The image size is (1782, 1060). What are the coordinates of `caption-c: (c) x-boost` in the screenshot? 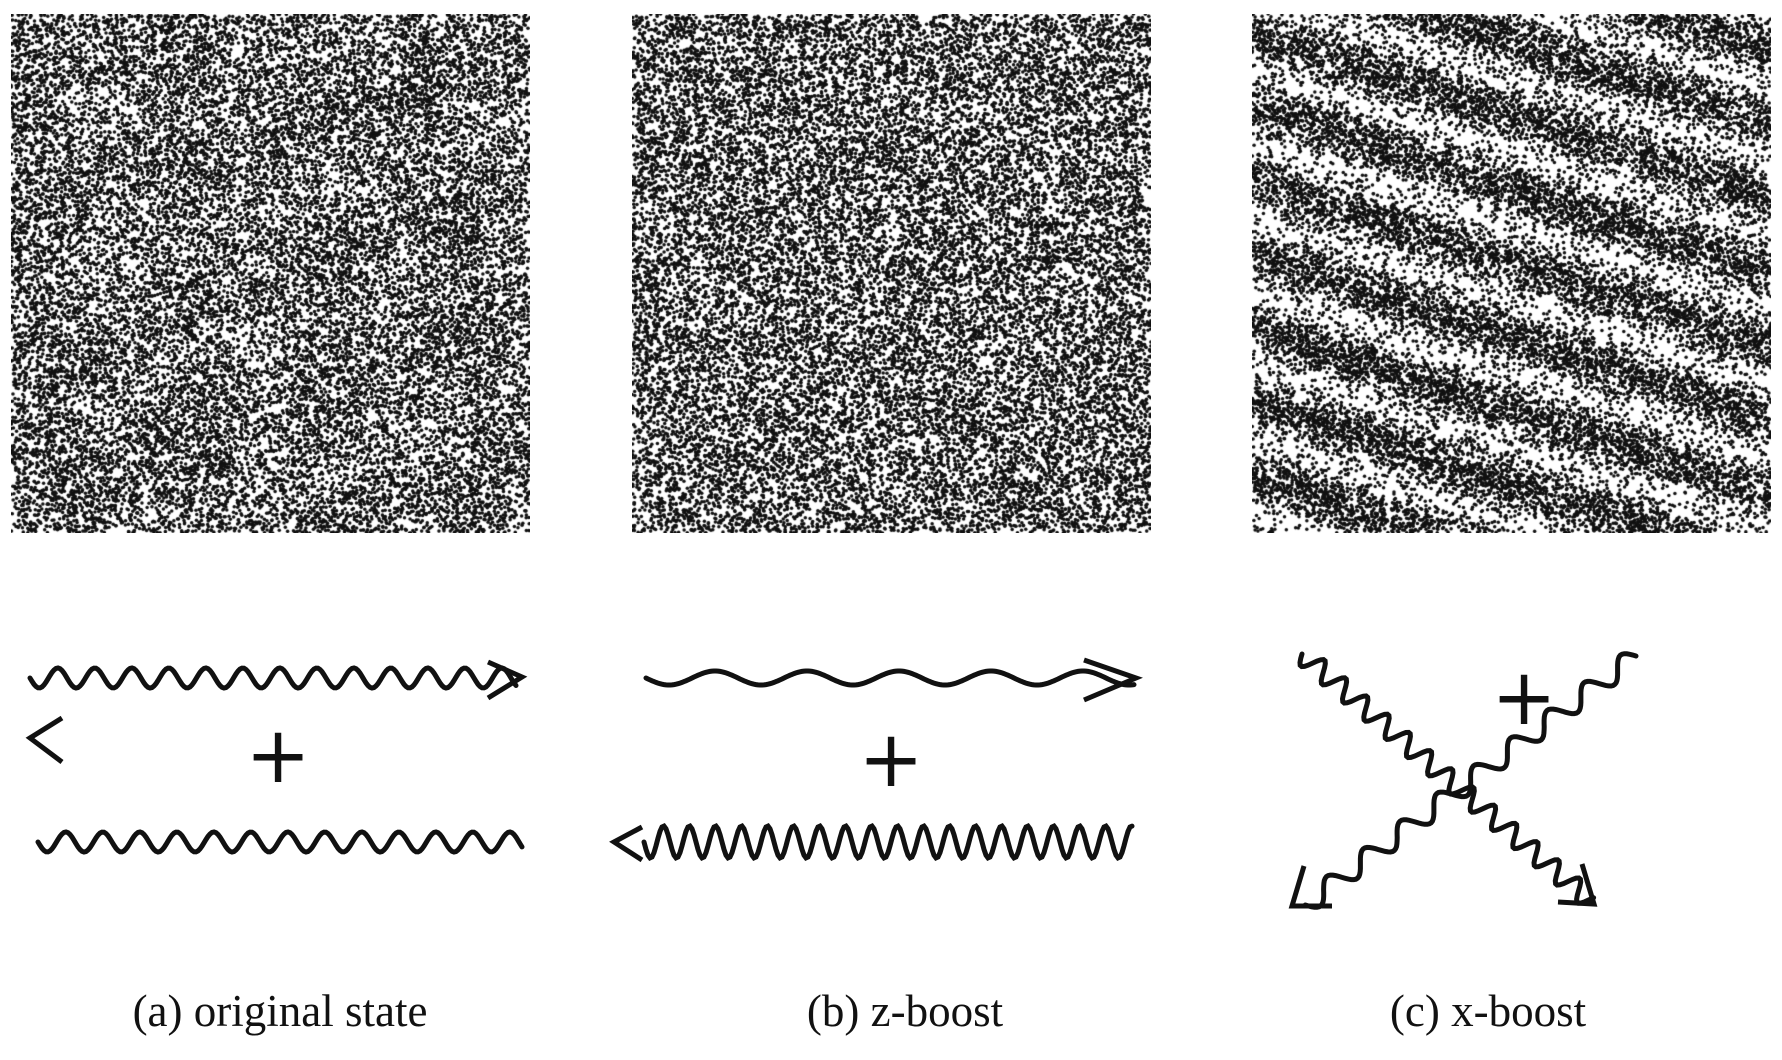 It's located at (1488, 1011).